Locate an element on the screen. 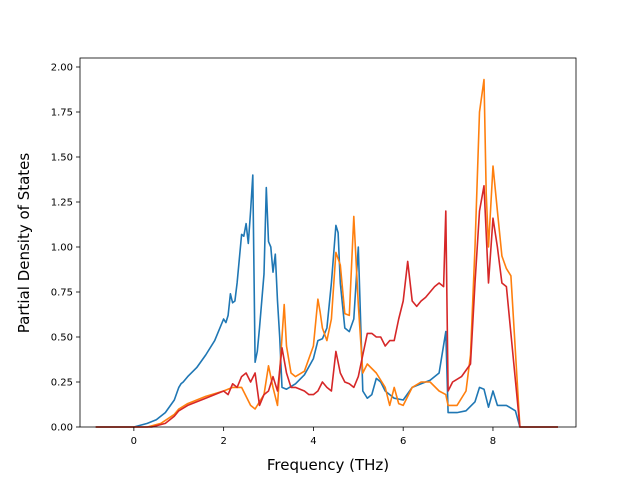 The width and height of the screenshot is (640, 480). y-axis-label: Partial Density of States is located at coordinates (24, 243).